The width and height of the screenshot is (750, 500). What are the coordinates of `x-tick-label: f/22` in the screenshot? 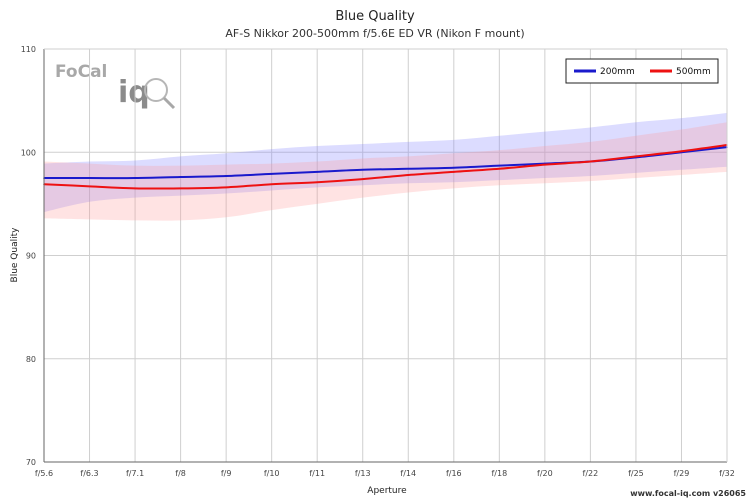 It's located at (591, 473).